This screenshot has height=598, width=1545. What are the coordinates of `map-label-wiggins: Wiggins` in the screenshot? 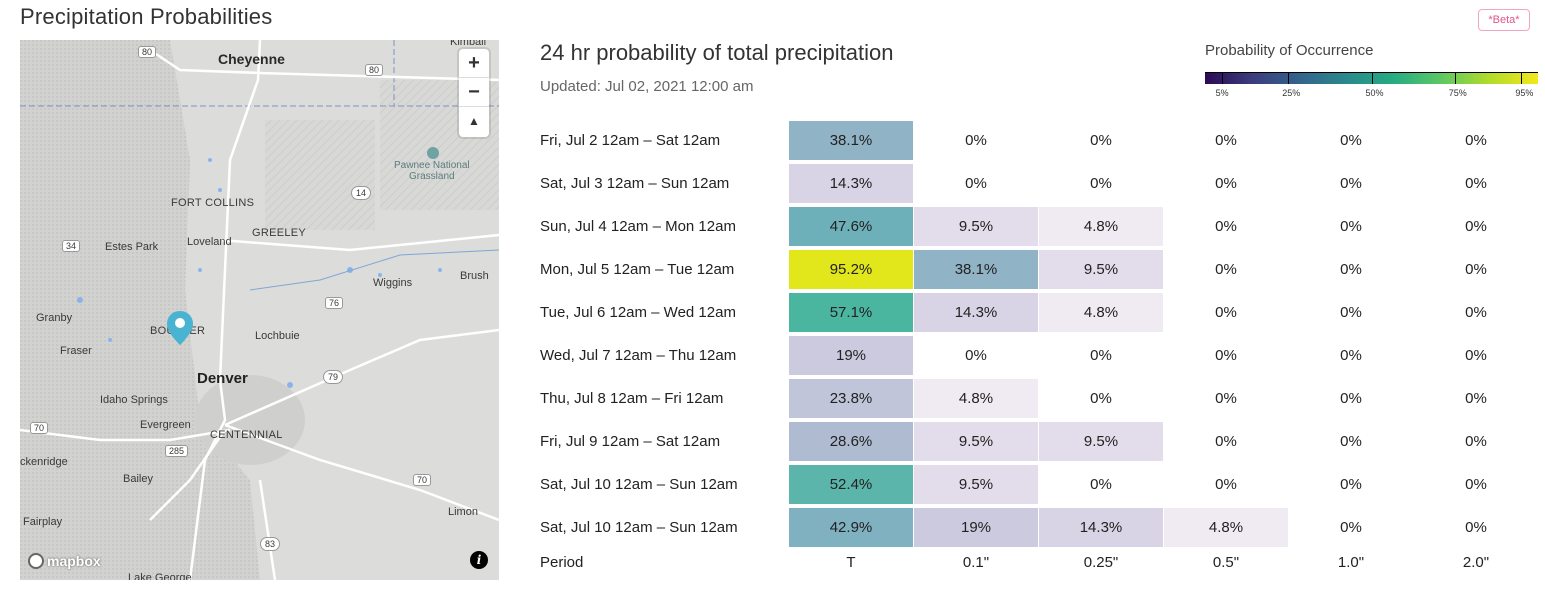 It's located at (393, 283).